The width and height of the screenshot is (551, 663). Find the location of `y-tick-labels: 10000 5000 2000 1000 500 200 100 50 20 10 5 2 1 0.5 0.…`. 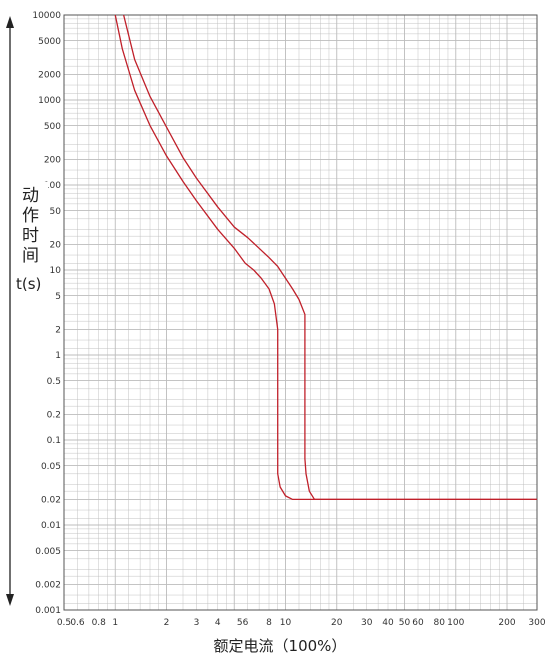

y-tick-labels: 10000 5000 2000 1000 500 200 100 50 20 10 5 2 1 0.5 0.… is located at coordinates (46, 313).